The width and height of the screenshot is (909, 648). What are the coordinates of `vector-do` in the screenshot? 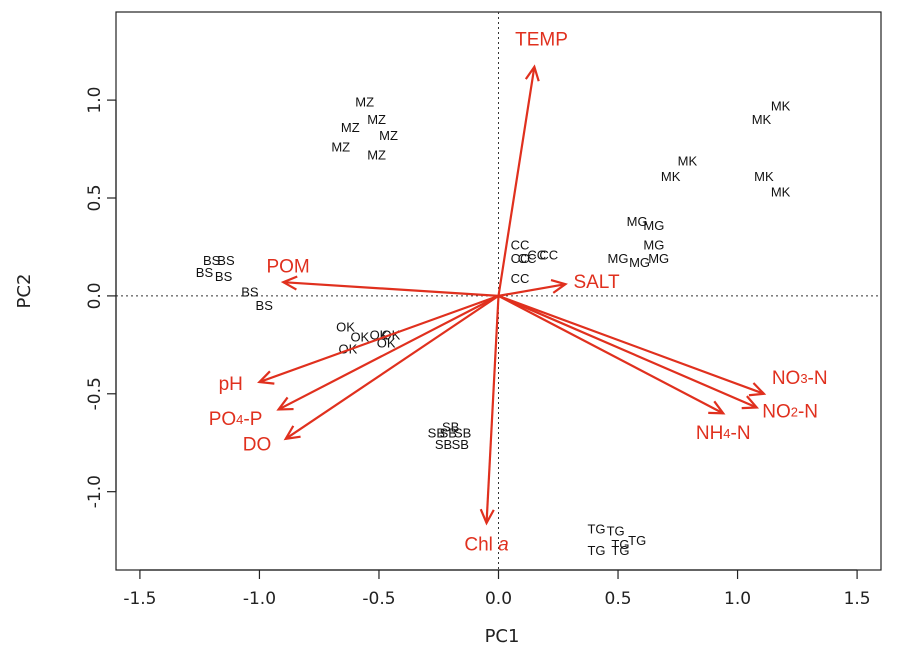 It's located at (392, 367).